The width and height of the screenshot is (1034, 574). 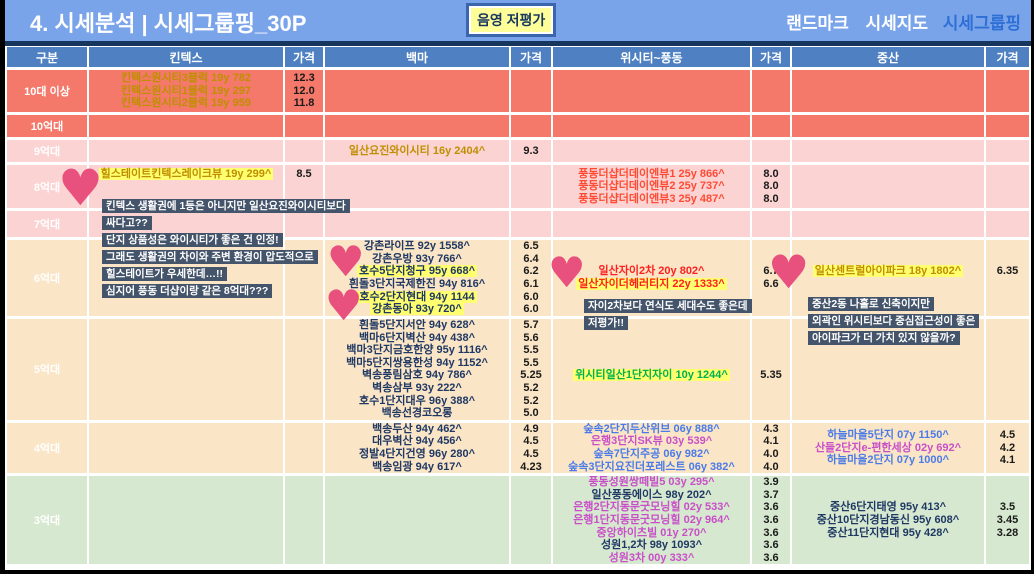 What do you see at coordinates (417, 284) in the screenshot?
I see `complex-item: 흰돌3단지국제한진 94y 816^` at bounding box center [417, 284].